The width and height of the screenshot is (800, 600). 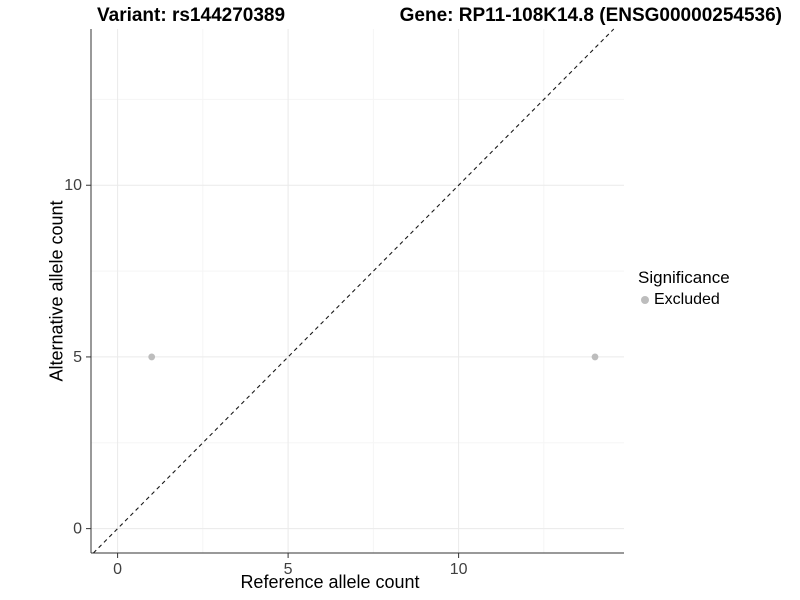 What do you see at coordinates (73, 185) in the screenshot?
I see `y-tick-label: 10` at bounding box center [73, 185].